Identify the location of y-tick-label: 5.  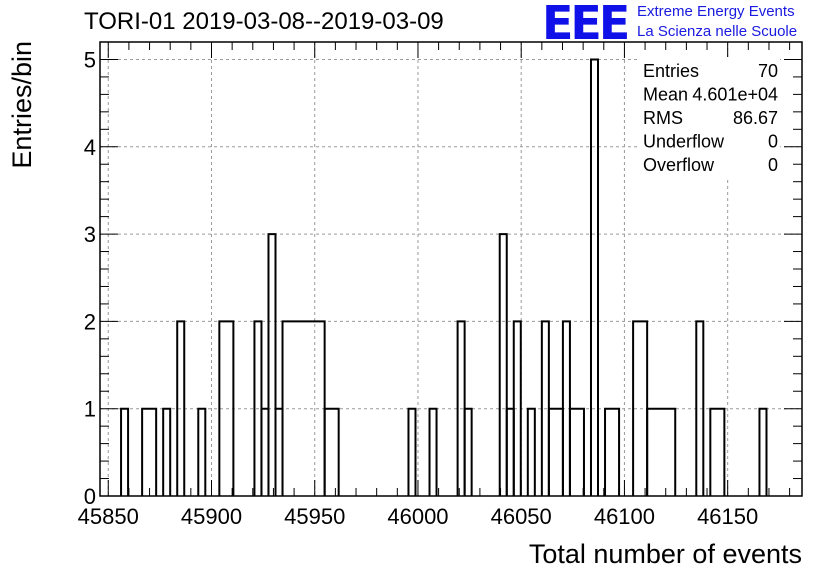
(90, 59).